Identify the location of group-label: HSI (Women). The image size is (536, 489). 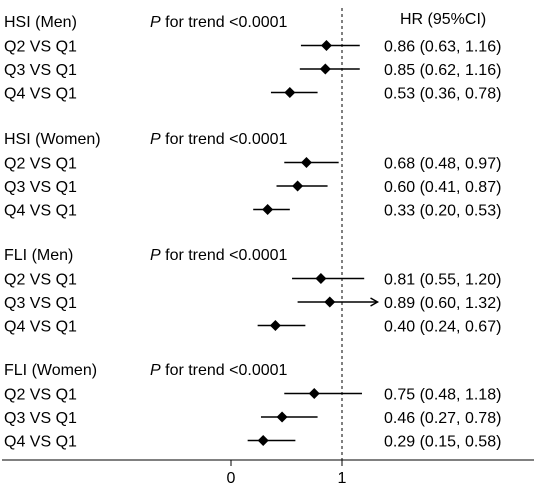
(52, 139).